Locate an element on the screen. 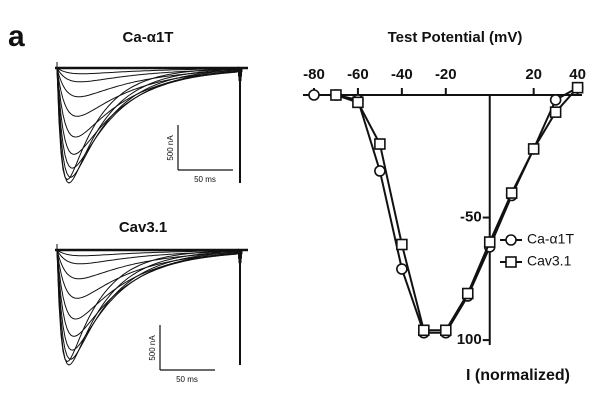 The image size is (601, 402). x-tick-label: -80 is located at coordinates (314, 74).